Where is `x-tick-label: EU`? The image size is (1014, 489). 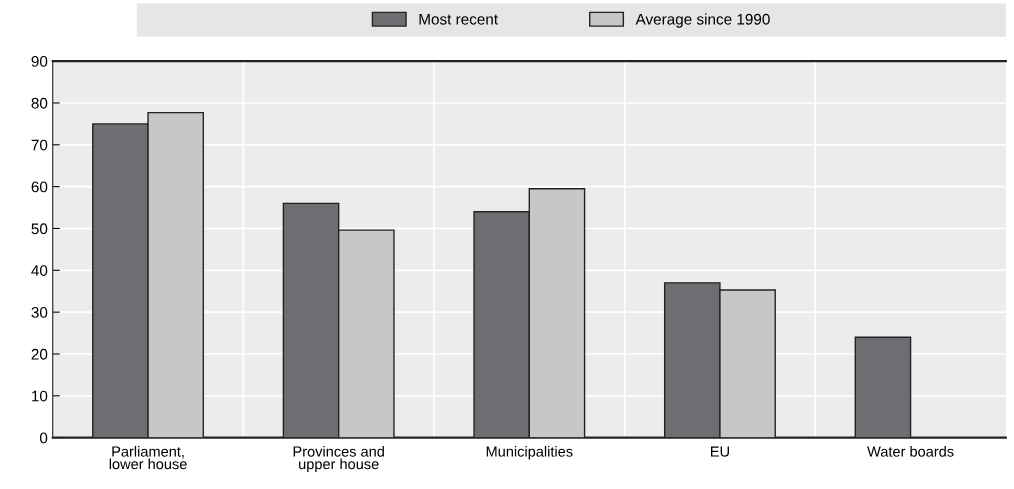 x-tick-label: EU is located at coordinates (720, 451).